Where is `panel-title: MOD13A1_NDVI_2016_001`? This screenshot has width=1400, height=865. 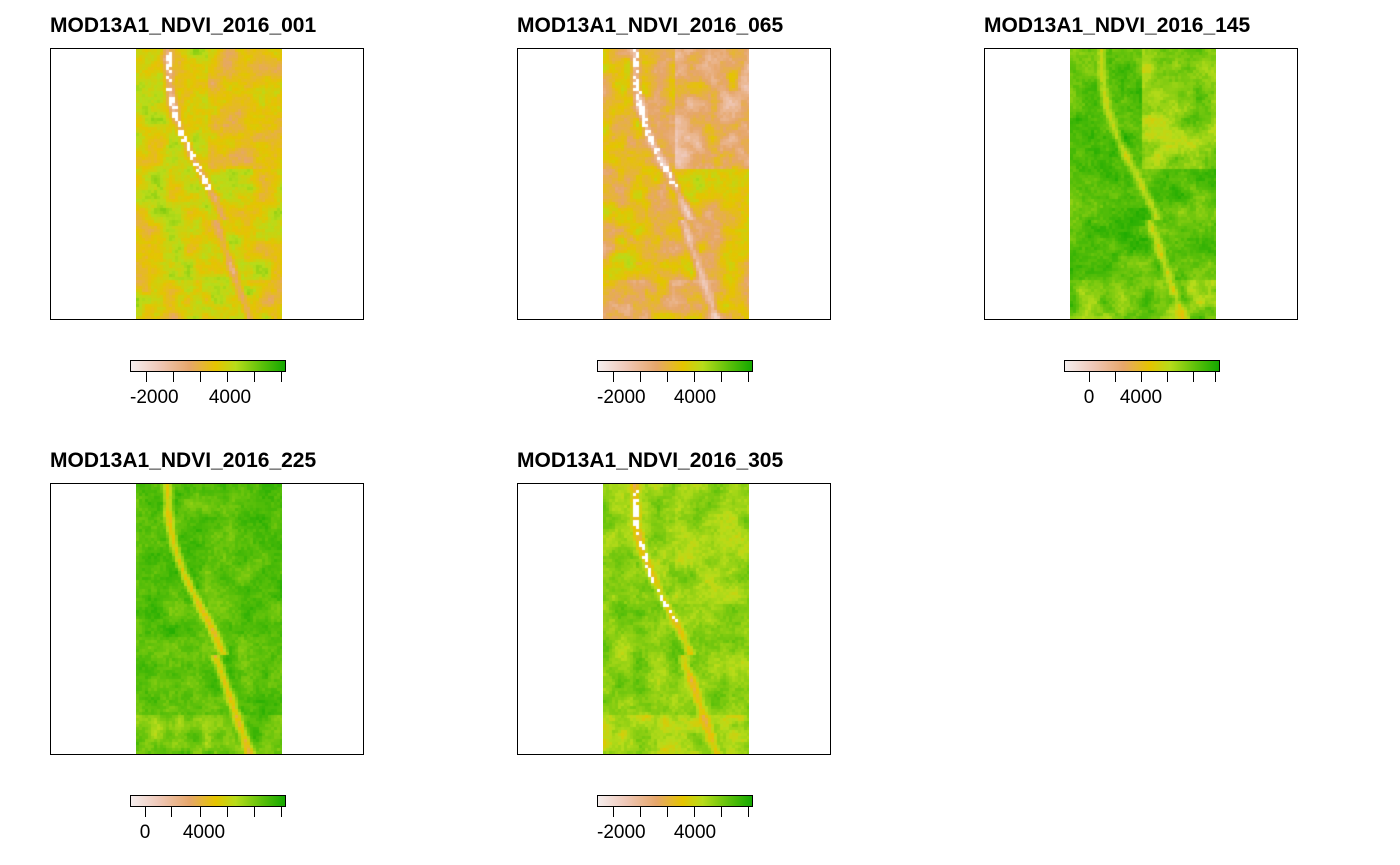
panel-title: MOD13A1_NDVI_2016_001 is located at coordinates (183, 25).